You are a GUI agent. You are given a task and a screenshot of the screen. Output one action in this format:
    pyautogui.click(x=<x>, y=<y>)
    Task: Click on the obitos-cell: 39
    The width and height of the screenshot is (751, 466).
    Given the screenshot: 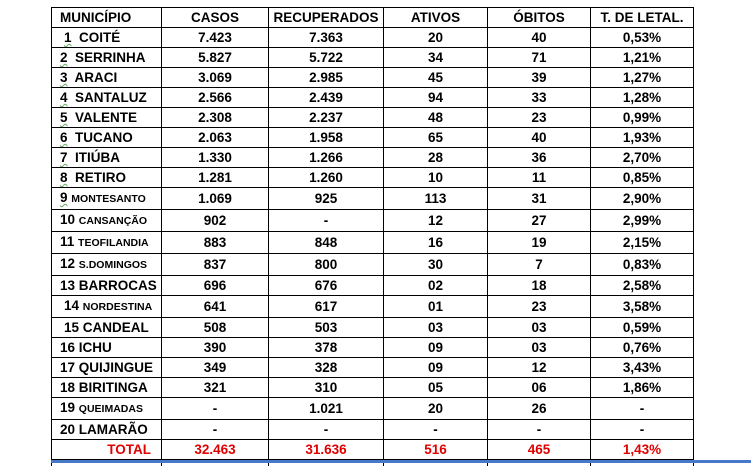 What is the action you would take?
    pyautogui.click(x=539, y=78)
    